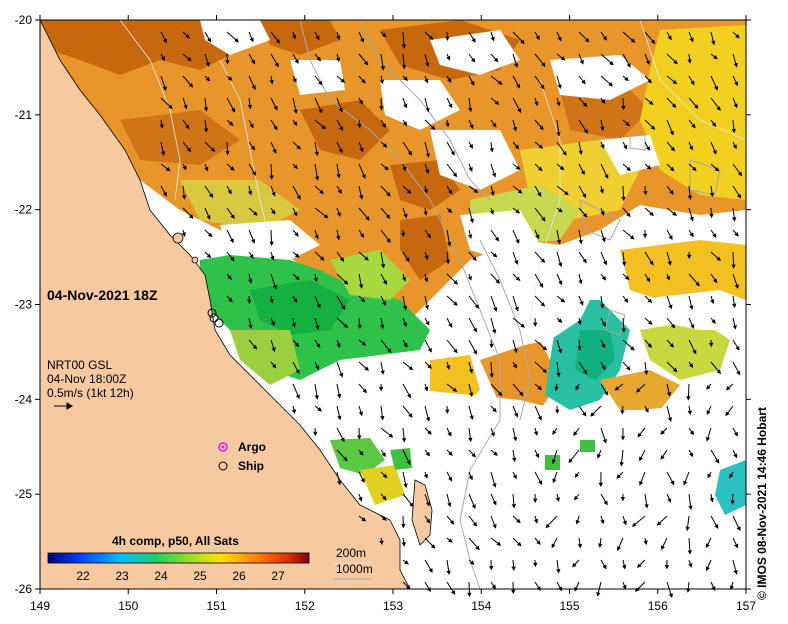 The image size is (788, 624). Describe the element at coordinates (40, 606) in the screenshot. I see `x-tick-label: 149` at that location.